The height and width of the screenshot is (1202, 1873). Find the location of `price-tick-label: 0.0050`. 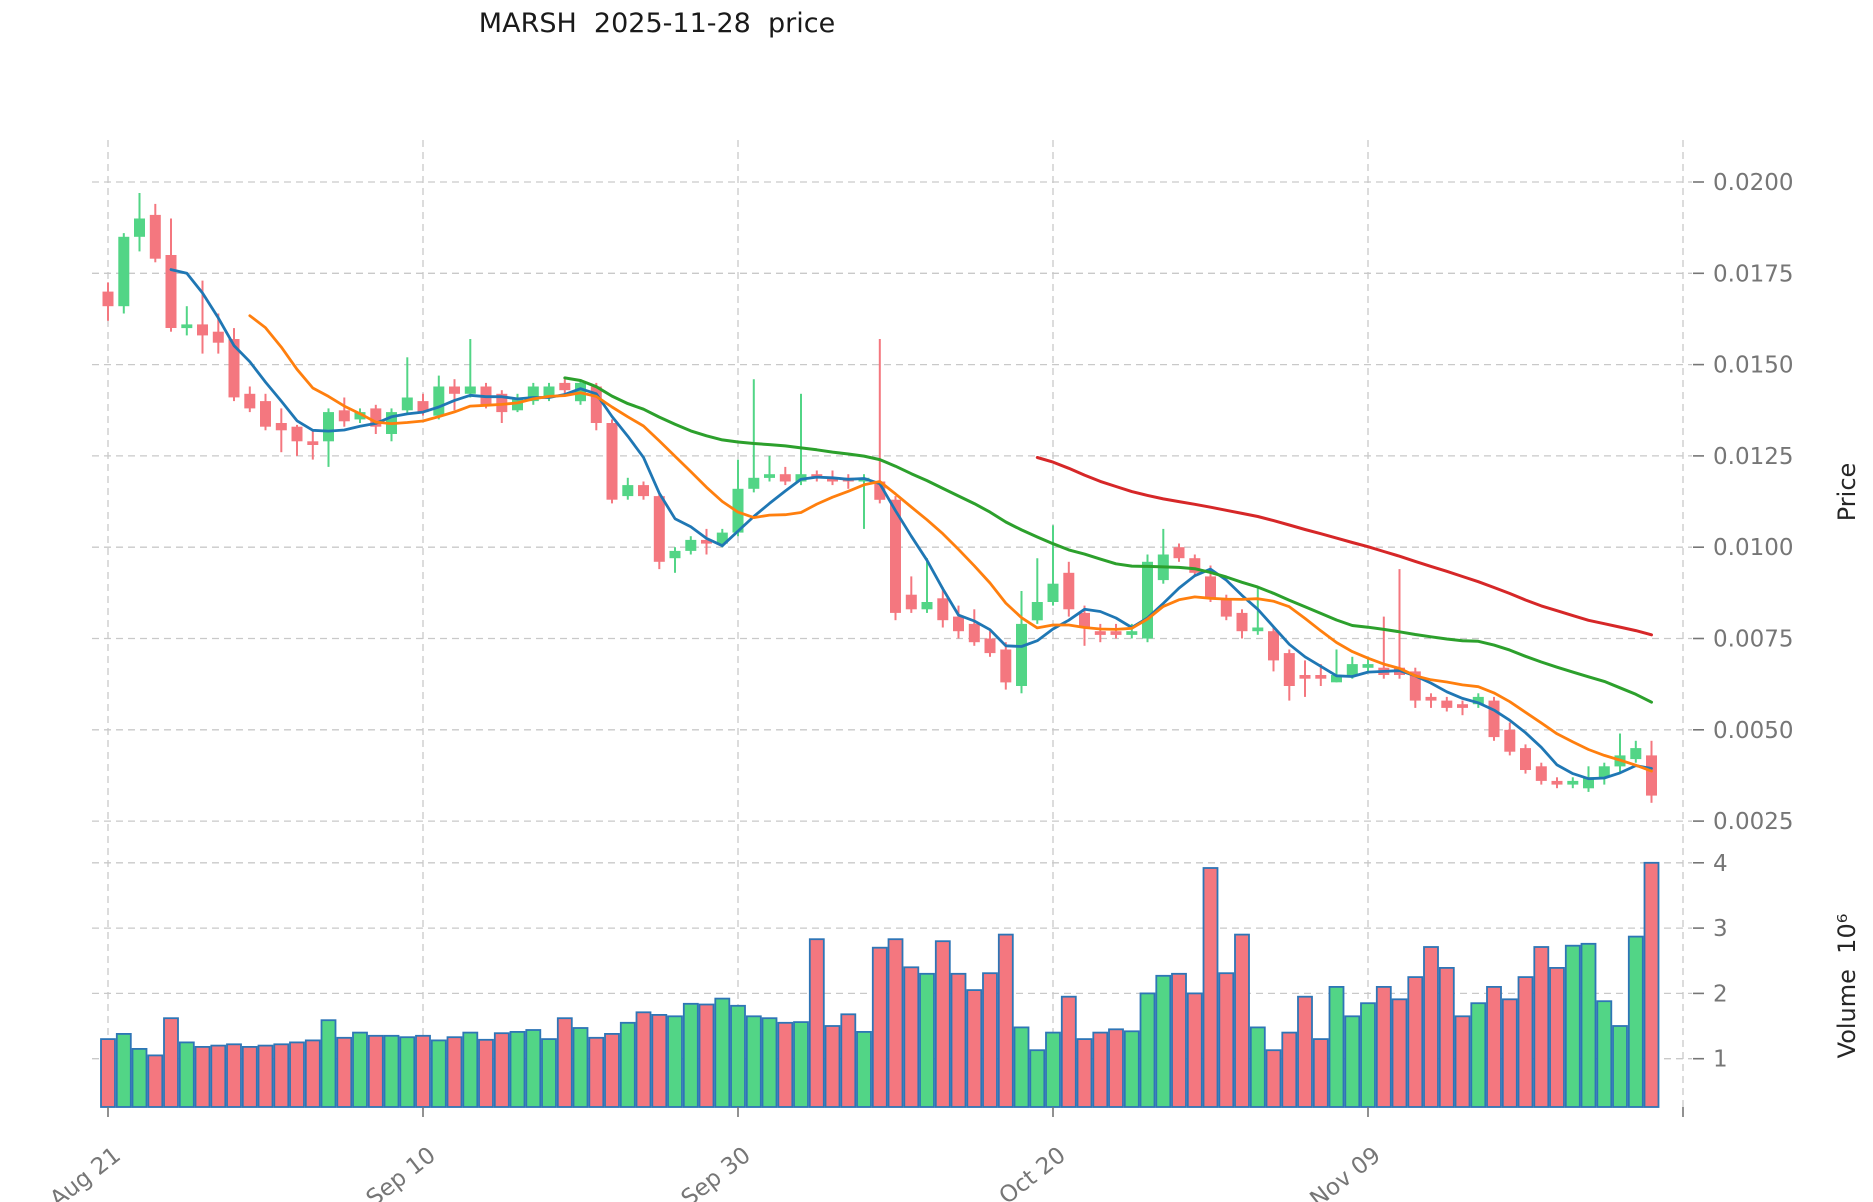

price-tick-label: 0.0050 is located at coordinates (1753, 731).